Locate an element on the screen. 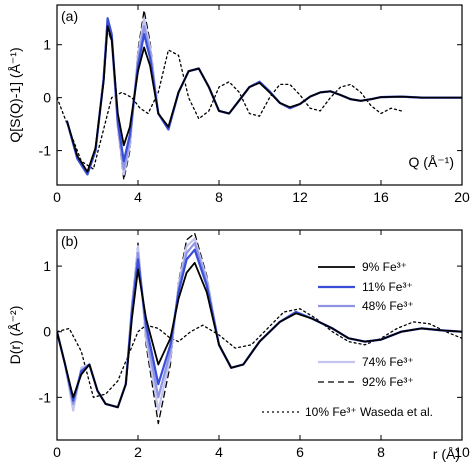 The width and height of the screenshot is (474, 471). y-axis-title: Q[S(Q)-1] (Å⁻¹) is located at coordinates (15, 94).